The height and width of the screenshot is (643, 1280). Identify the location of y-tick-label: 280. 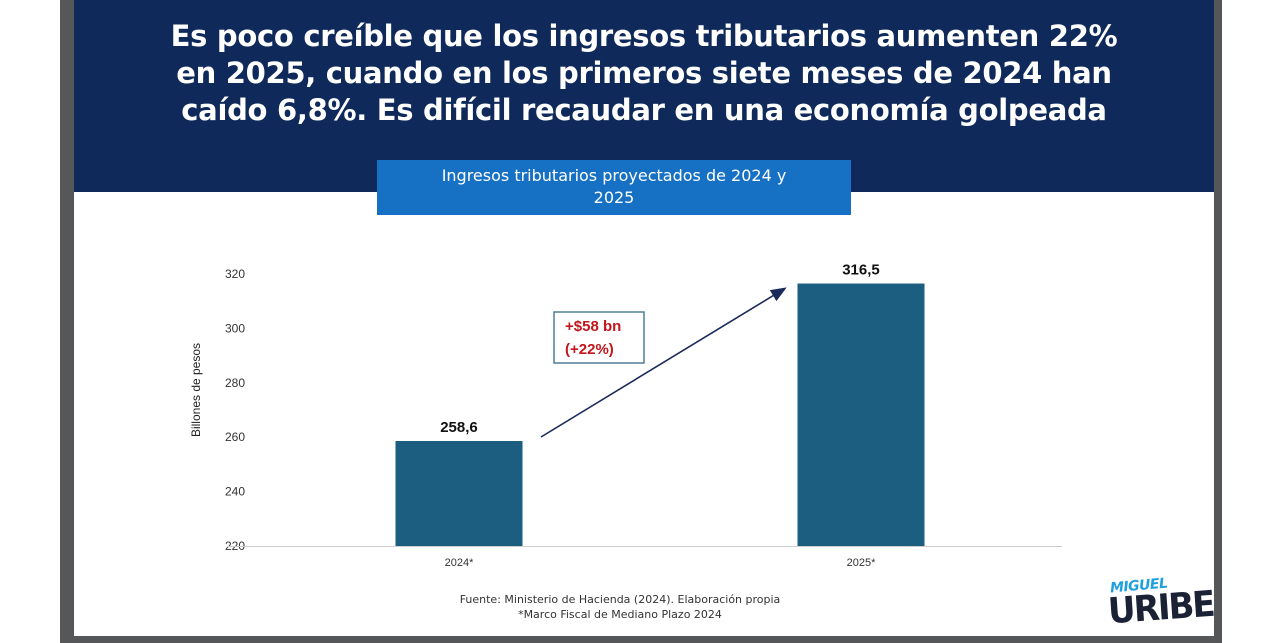
(235, 383).